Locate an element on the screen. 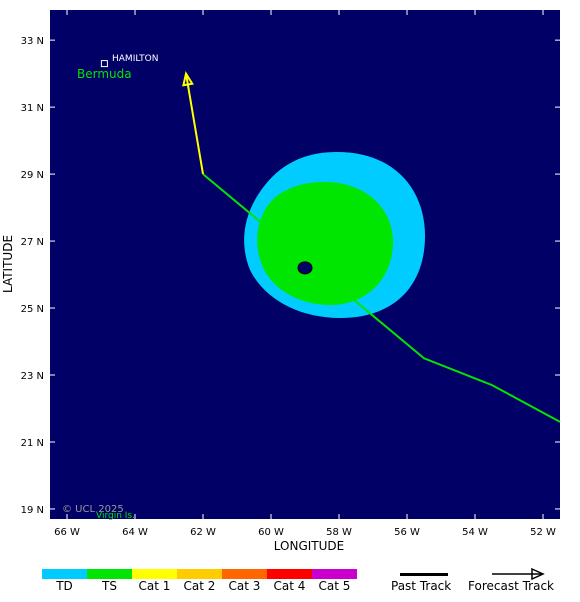  y-axis-label: LATITUDE is located at coordinates (8, 264).